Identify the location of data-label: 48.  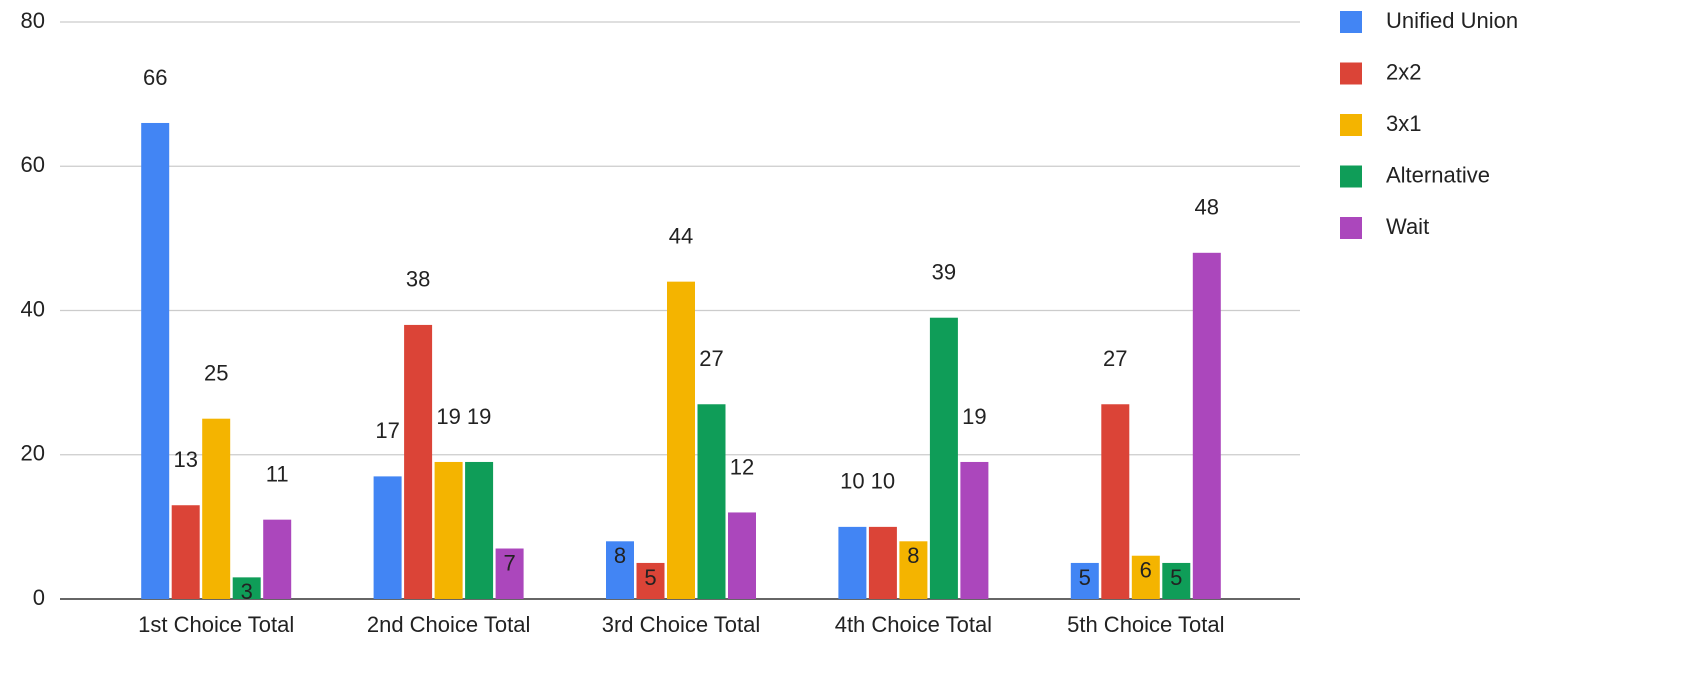
(1207, 207).